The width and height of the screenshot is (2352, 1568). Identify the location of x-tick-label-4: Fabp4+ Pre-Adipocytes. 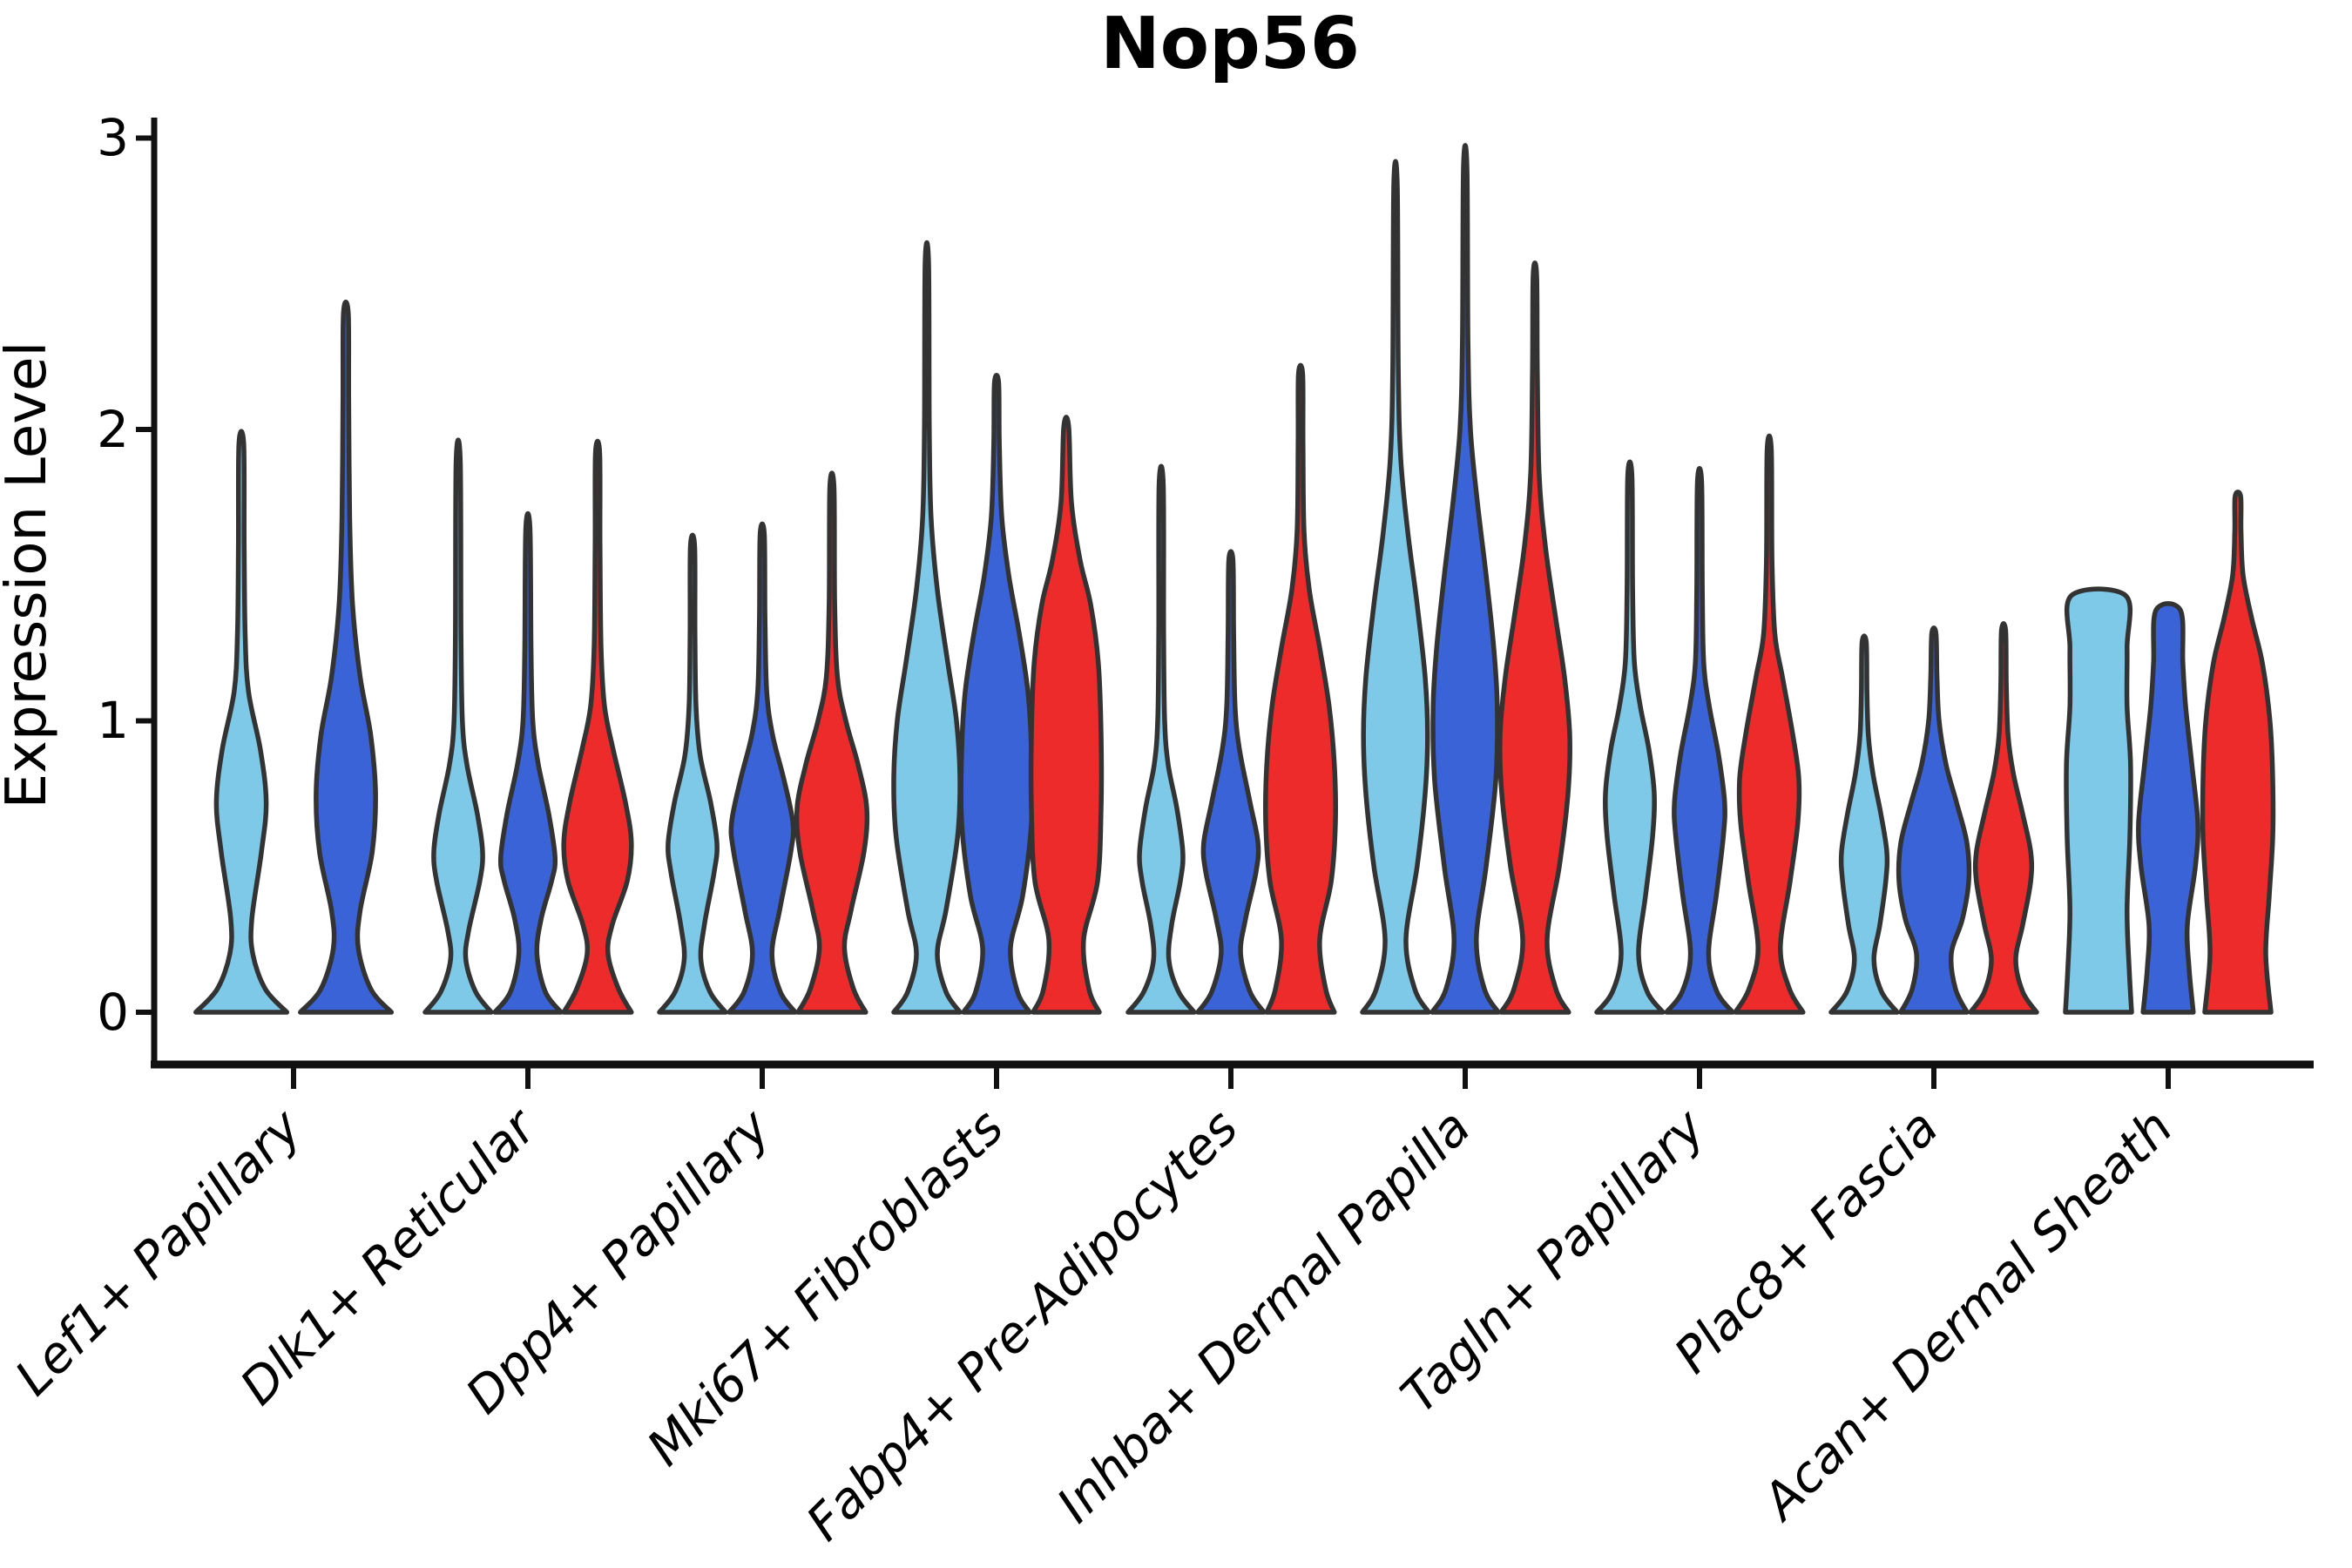
(1023, 1324).